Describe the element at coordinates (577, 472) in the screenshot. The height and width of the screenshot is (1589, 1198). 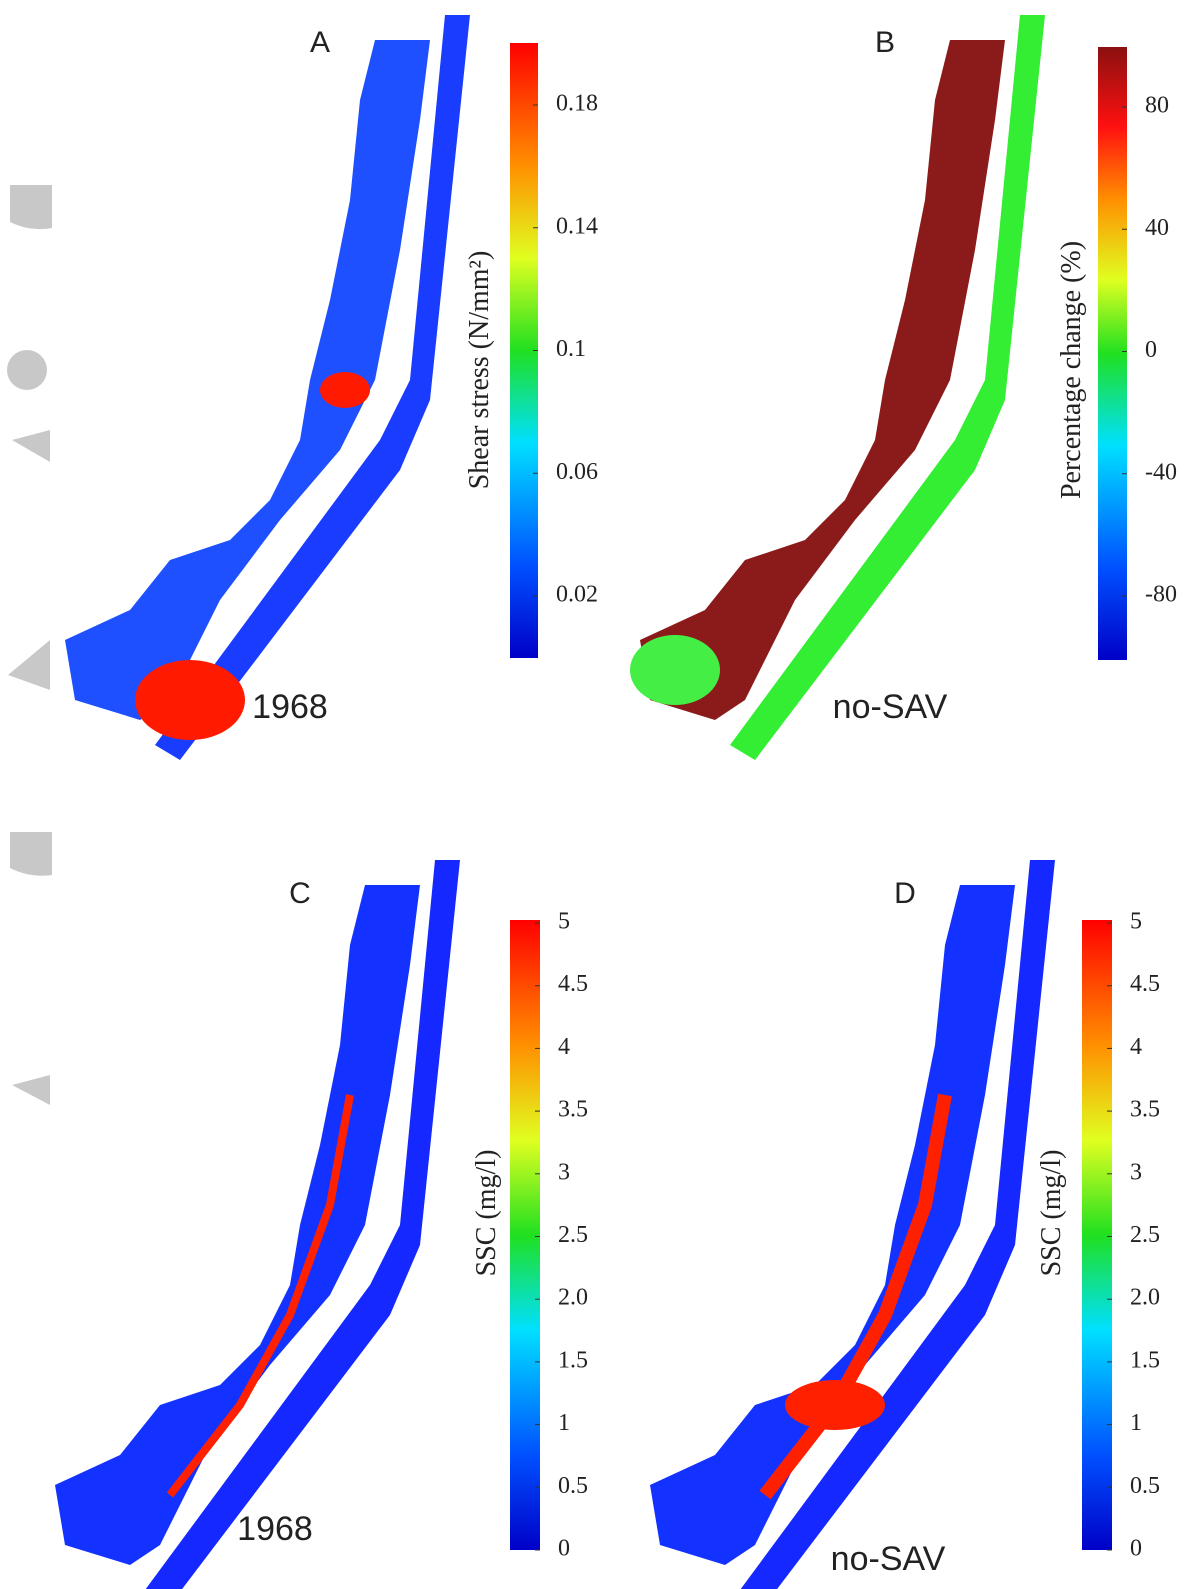
I see `colorbar-tick-label: 0.06` at that location.